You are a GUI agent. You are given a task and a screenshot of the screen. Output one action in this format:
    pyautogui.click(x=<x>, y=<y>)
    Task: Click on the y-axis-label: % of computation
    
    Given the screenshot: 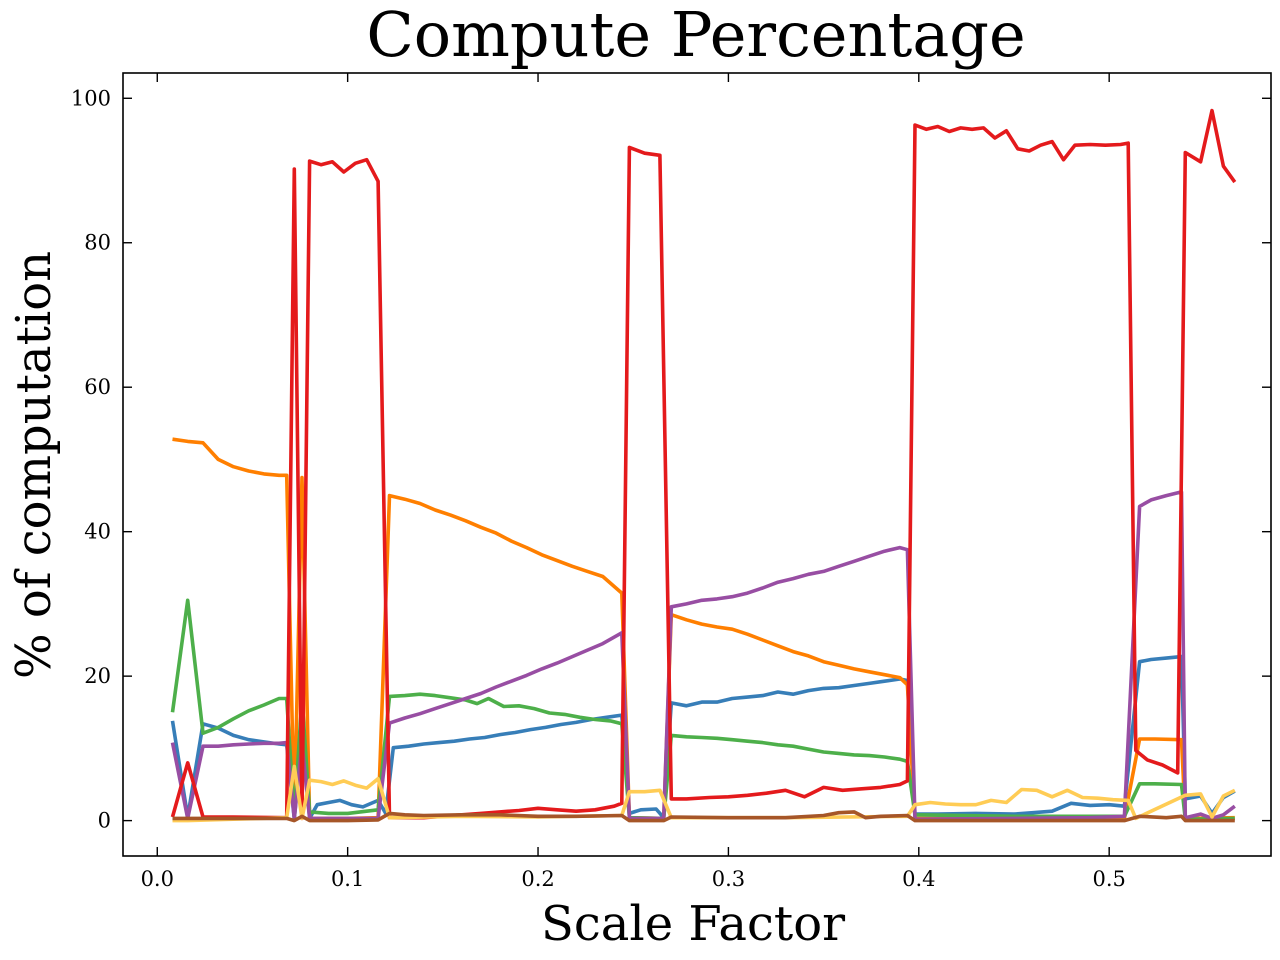 What is the action you would take?
    pyautogui.click(x=34, y=465)
    